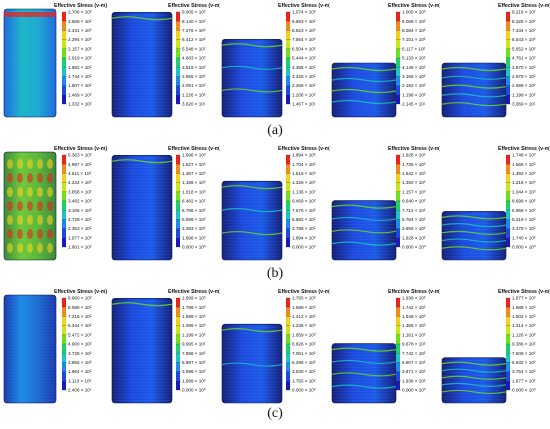 The width and height of the screenshot is (550, 429). I want to click on legend-value: 3.754 × 10², so click(524, 371).